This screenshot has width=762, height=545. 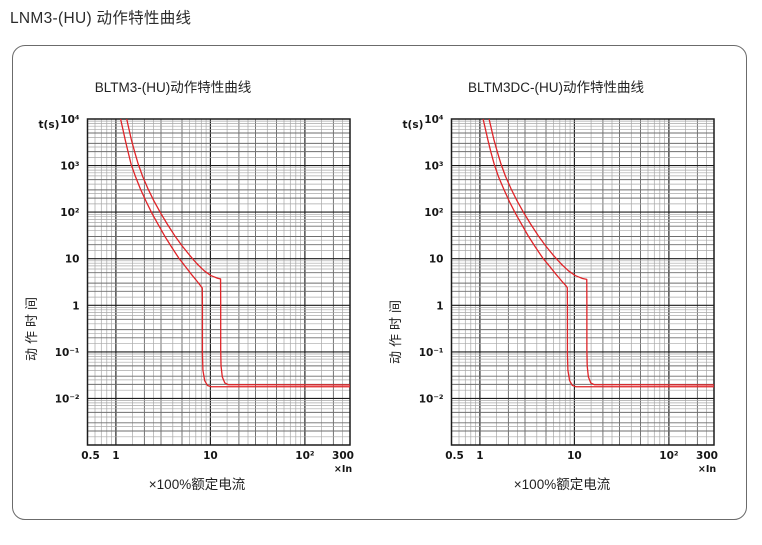 I want to click on chart-title-bltm3dc: BLTM3DC-(HU)动作特性曲线, so click(x=556, y=87).